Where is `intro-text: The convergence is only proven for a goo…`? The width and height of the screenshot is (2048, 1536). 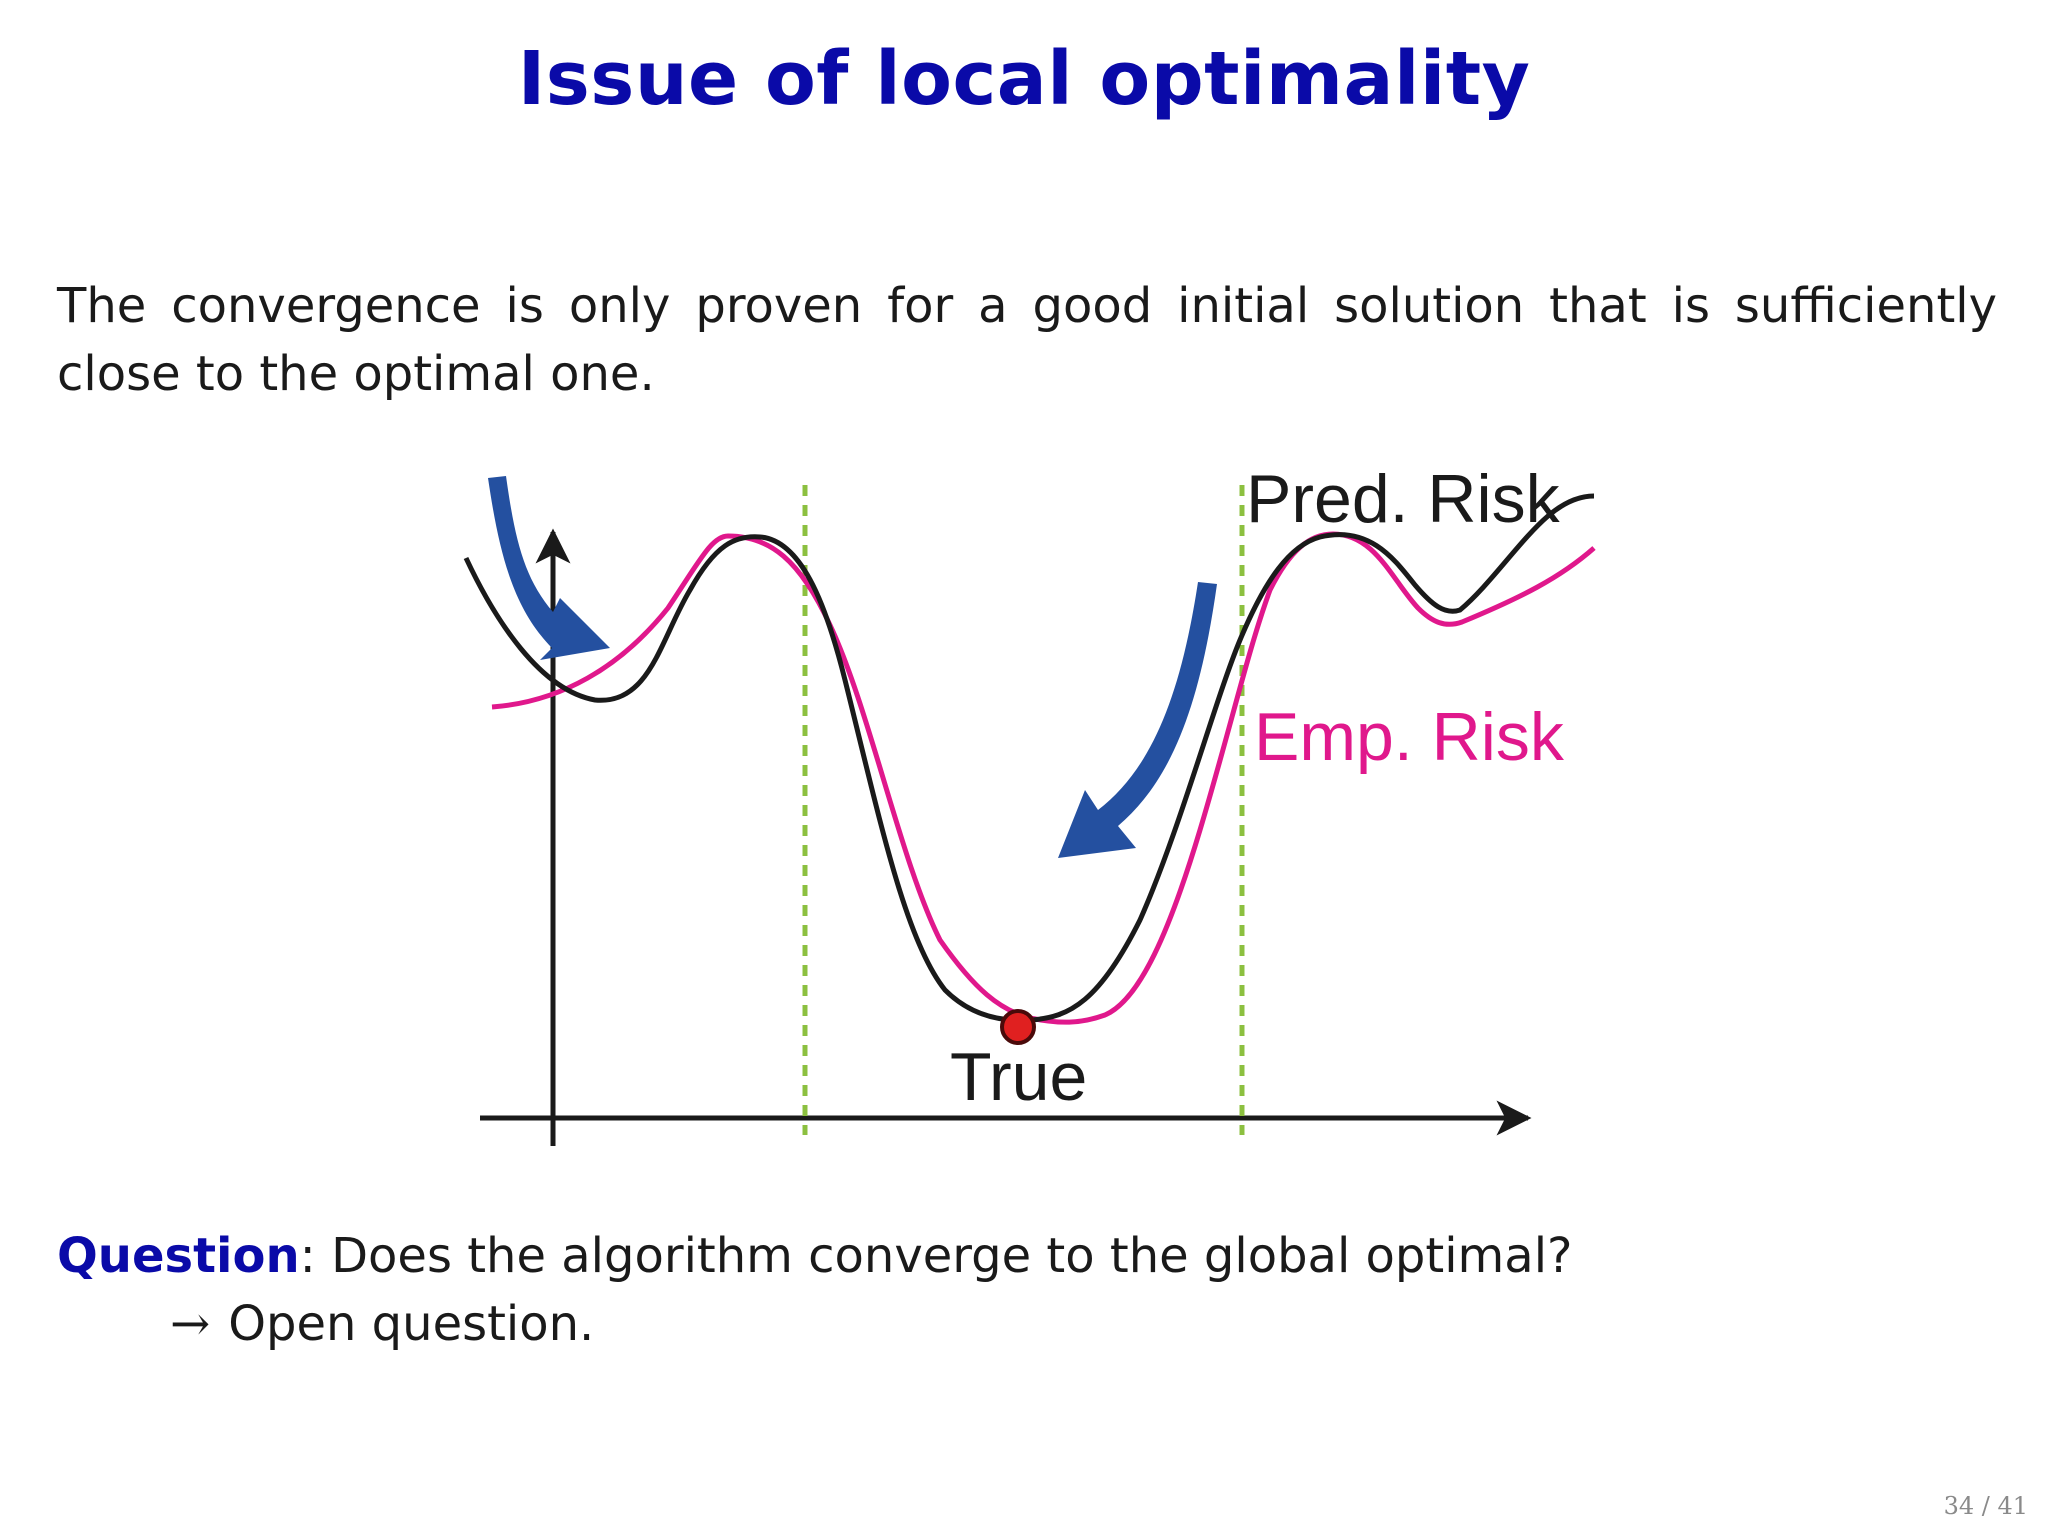
intro-text: The convergence is only proven for a goo… is located at coordinates (1027, 340).